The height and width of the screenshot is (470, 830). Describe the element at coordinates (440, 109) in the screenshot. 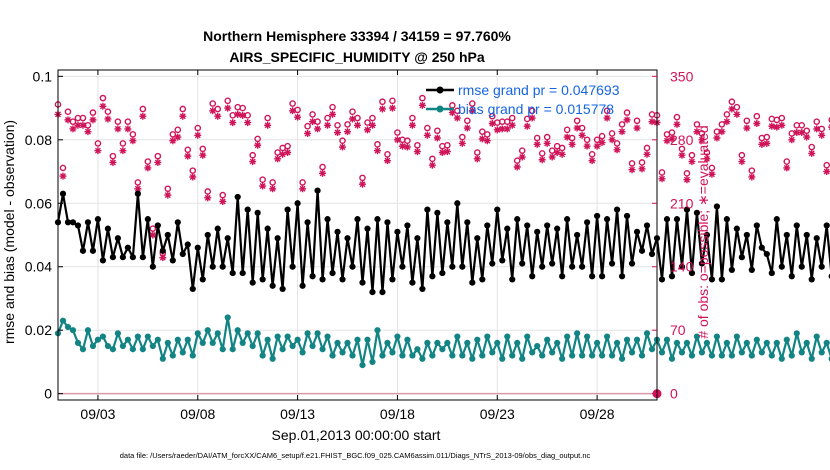

I see `legend-bias-marker` at that location.